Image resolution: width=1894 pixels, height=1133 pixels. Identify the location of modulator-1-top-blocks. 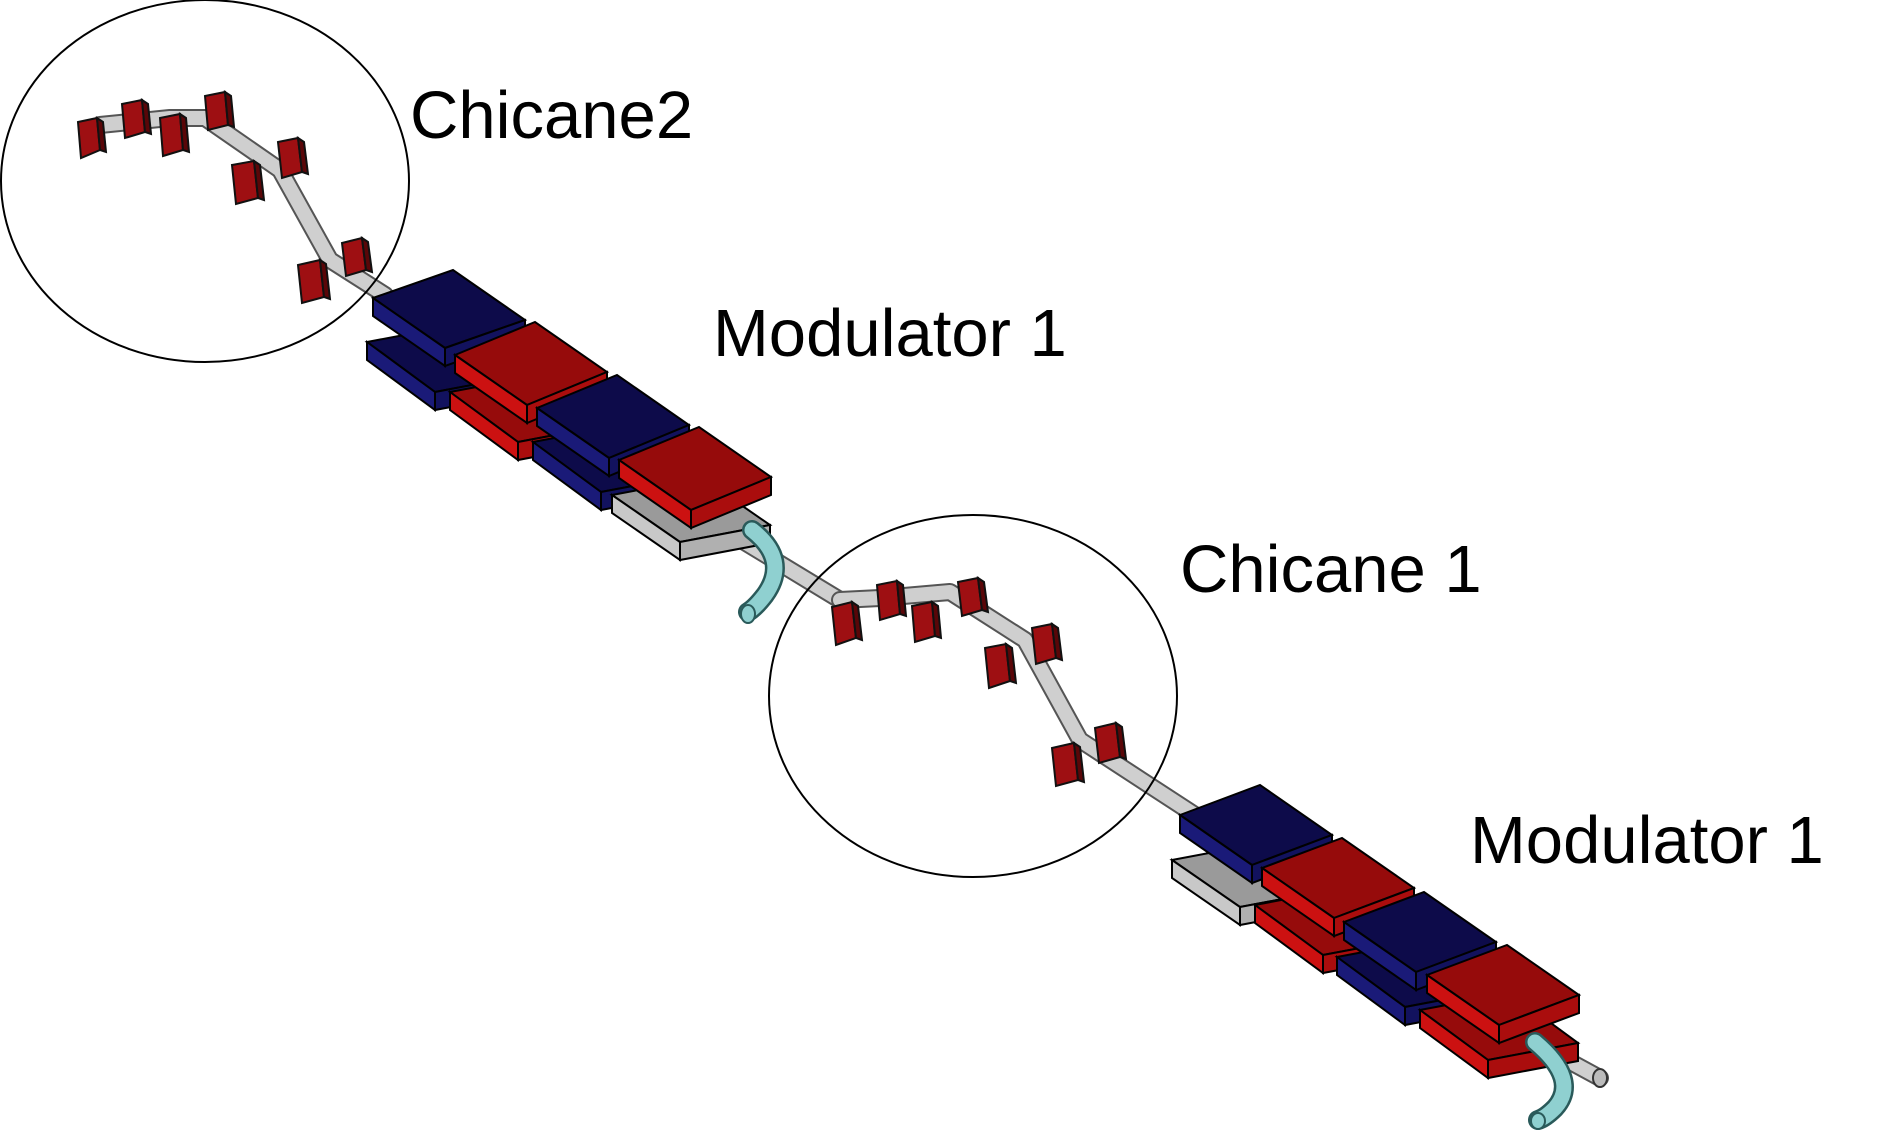
(569, 415).